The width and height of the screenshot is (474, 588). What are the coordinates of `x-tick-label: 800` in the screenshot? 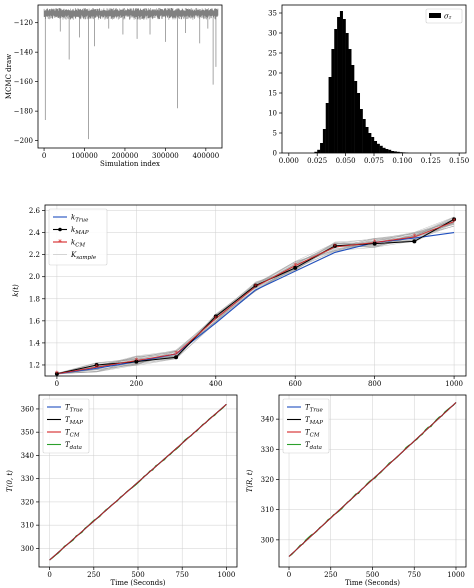 It's located at (374, 384).